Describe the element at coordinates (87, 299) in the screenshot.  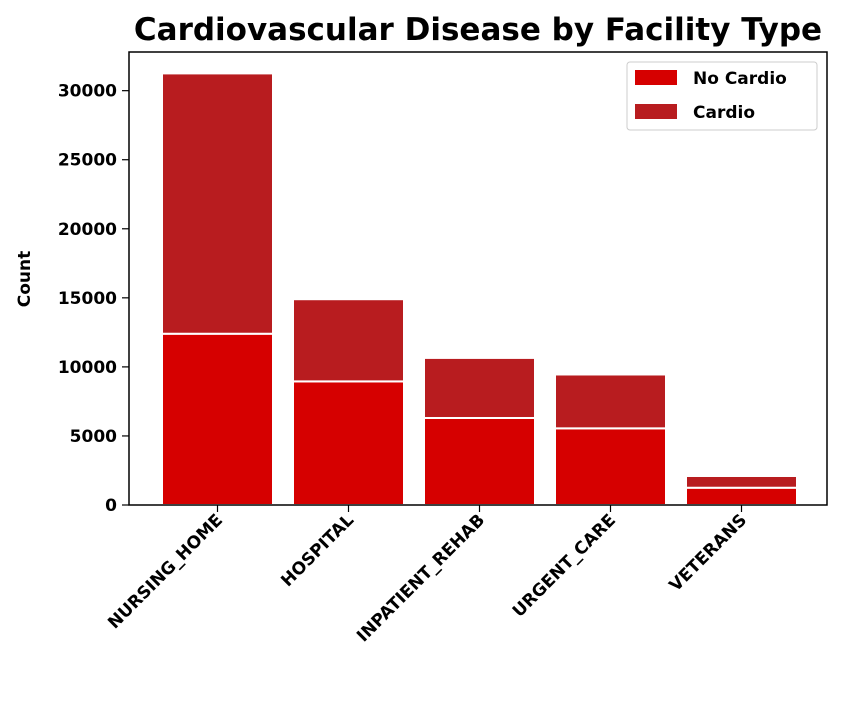
I see `y-tick-label: 15000` at that location.